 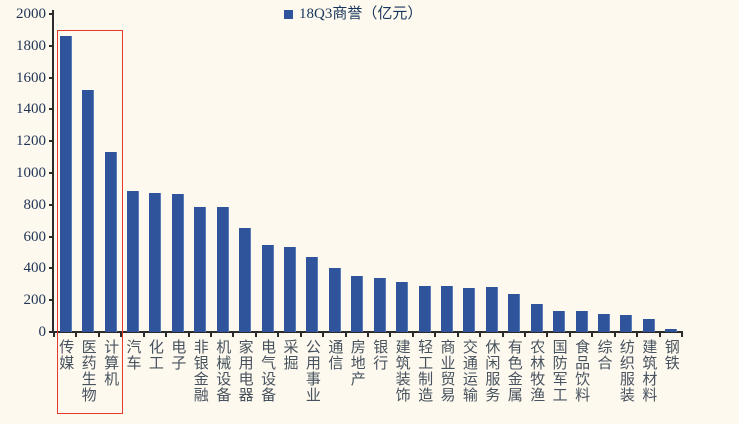 I want to click on x-axis-label: 纺织服装, so click(x=625, y=371).